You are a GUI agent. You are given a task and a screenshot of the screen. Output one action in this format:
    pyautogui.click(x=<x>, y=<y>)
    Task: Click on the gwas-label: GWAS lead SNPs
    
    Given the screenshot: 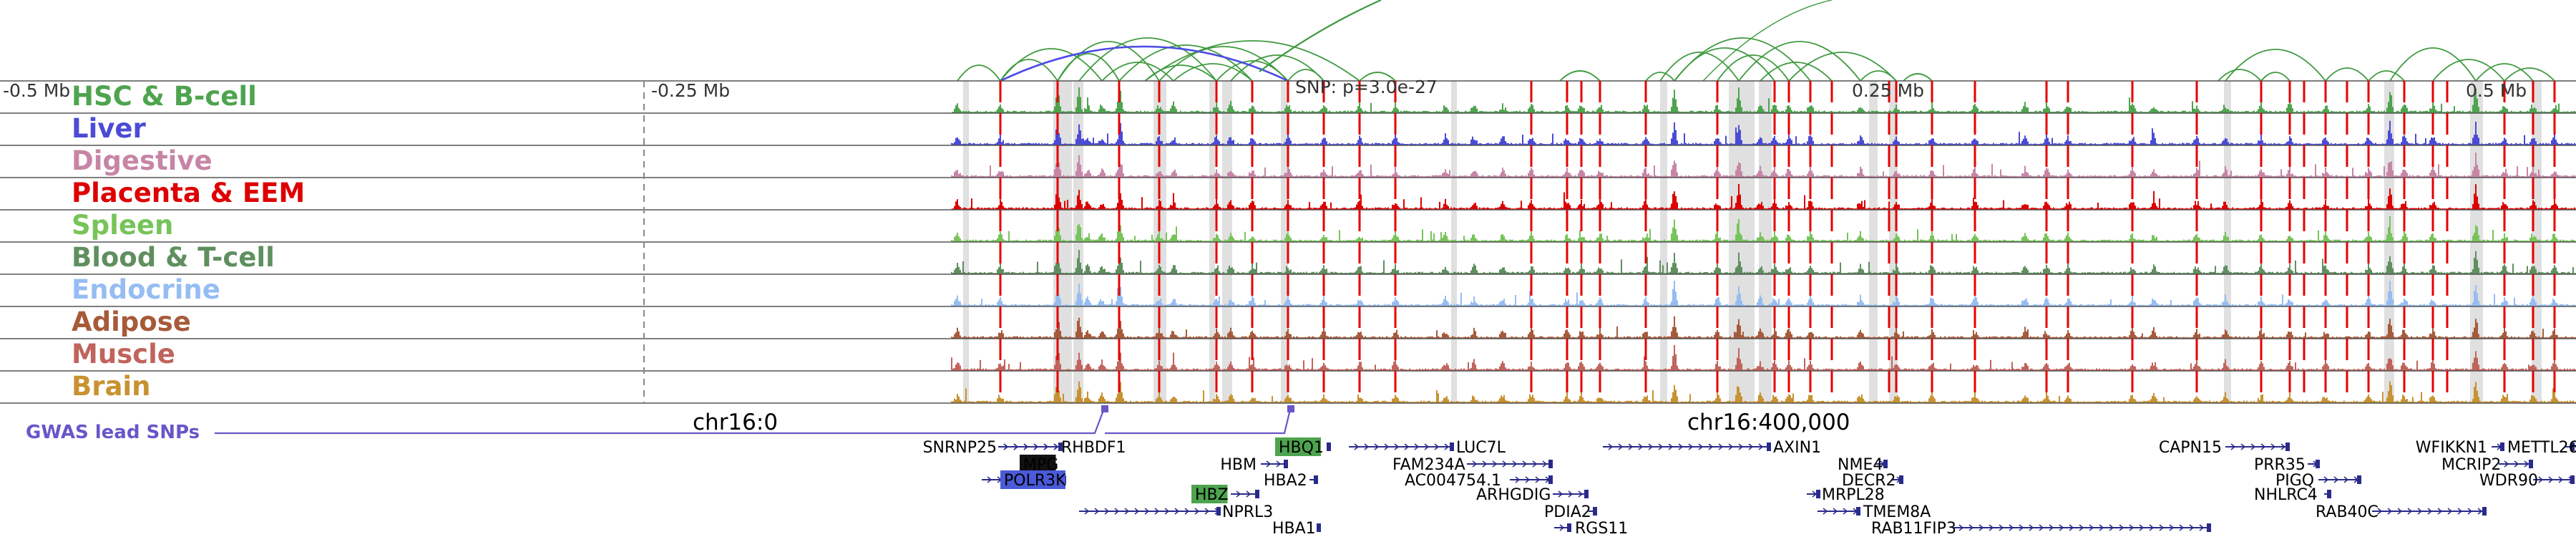 What is the action you would take?
    pyautogui.click(x=113, y=432)
    